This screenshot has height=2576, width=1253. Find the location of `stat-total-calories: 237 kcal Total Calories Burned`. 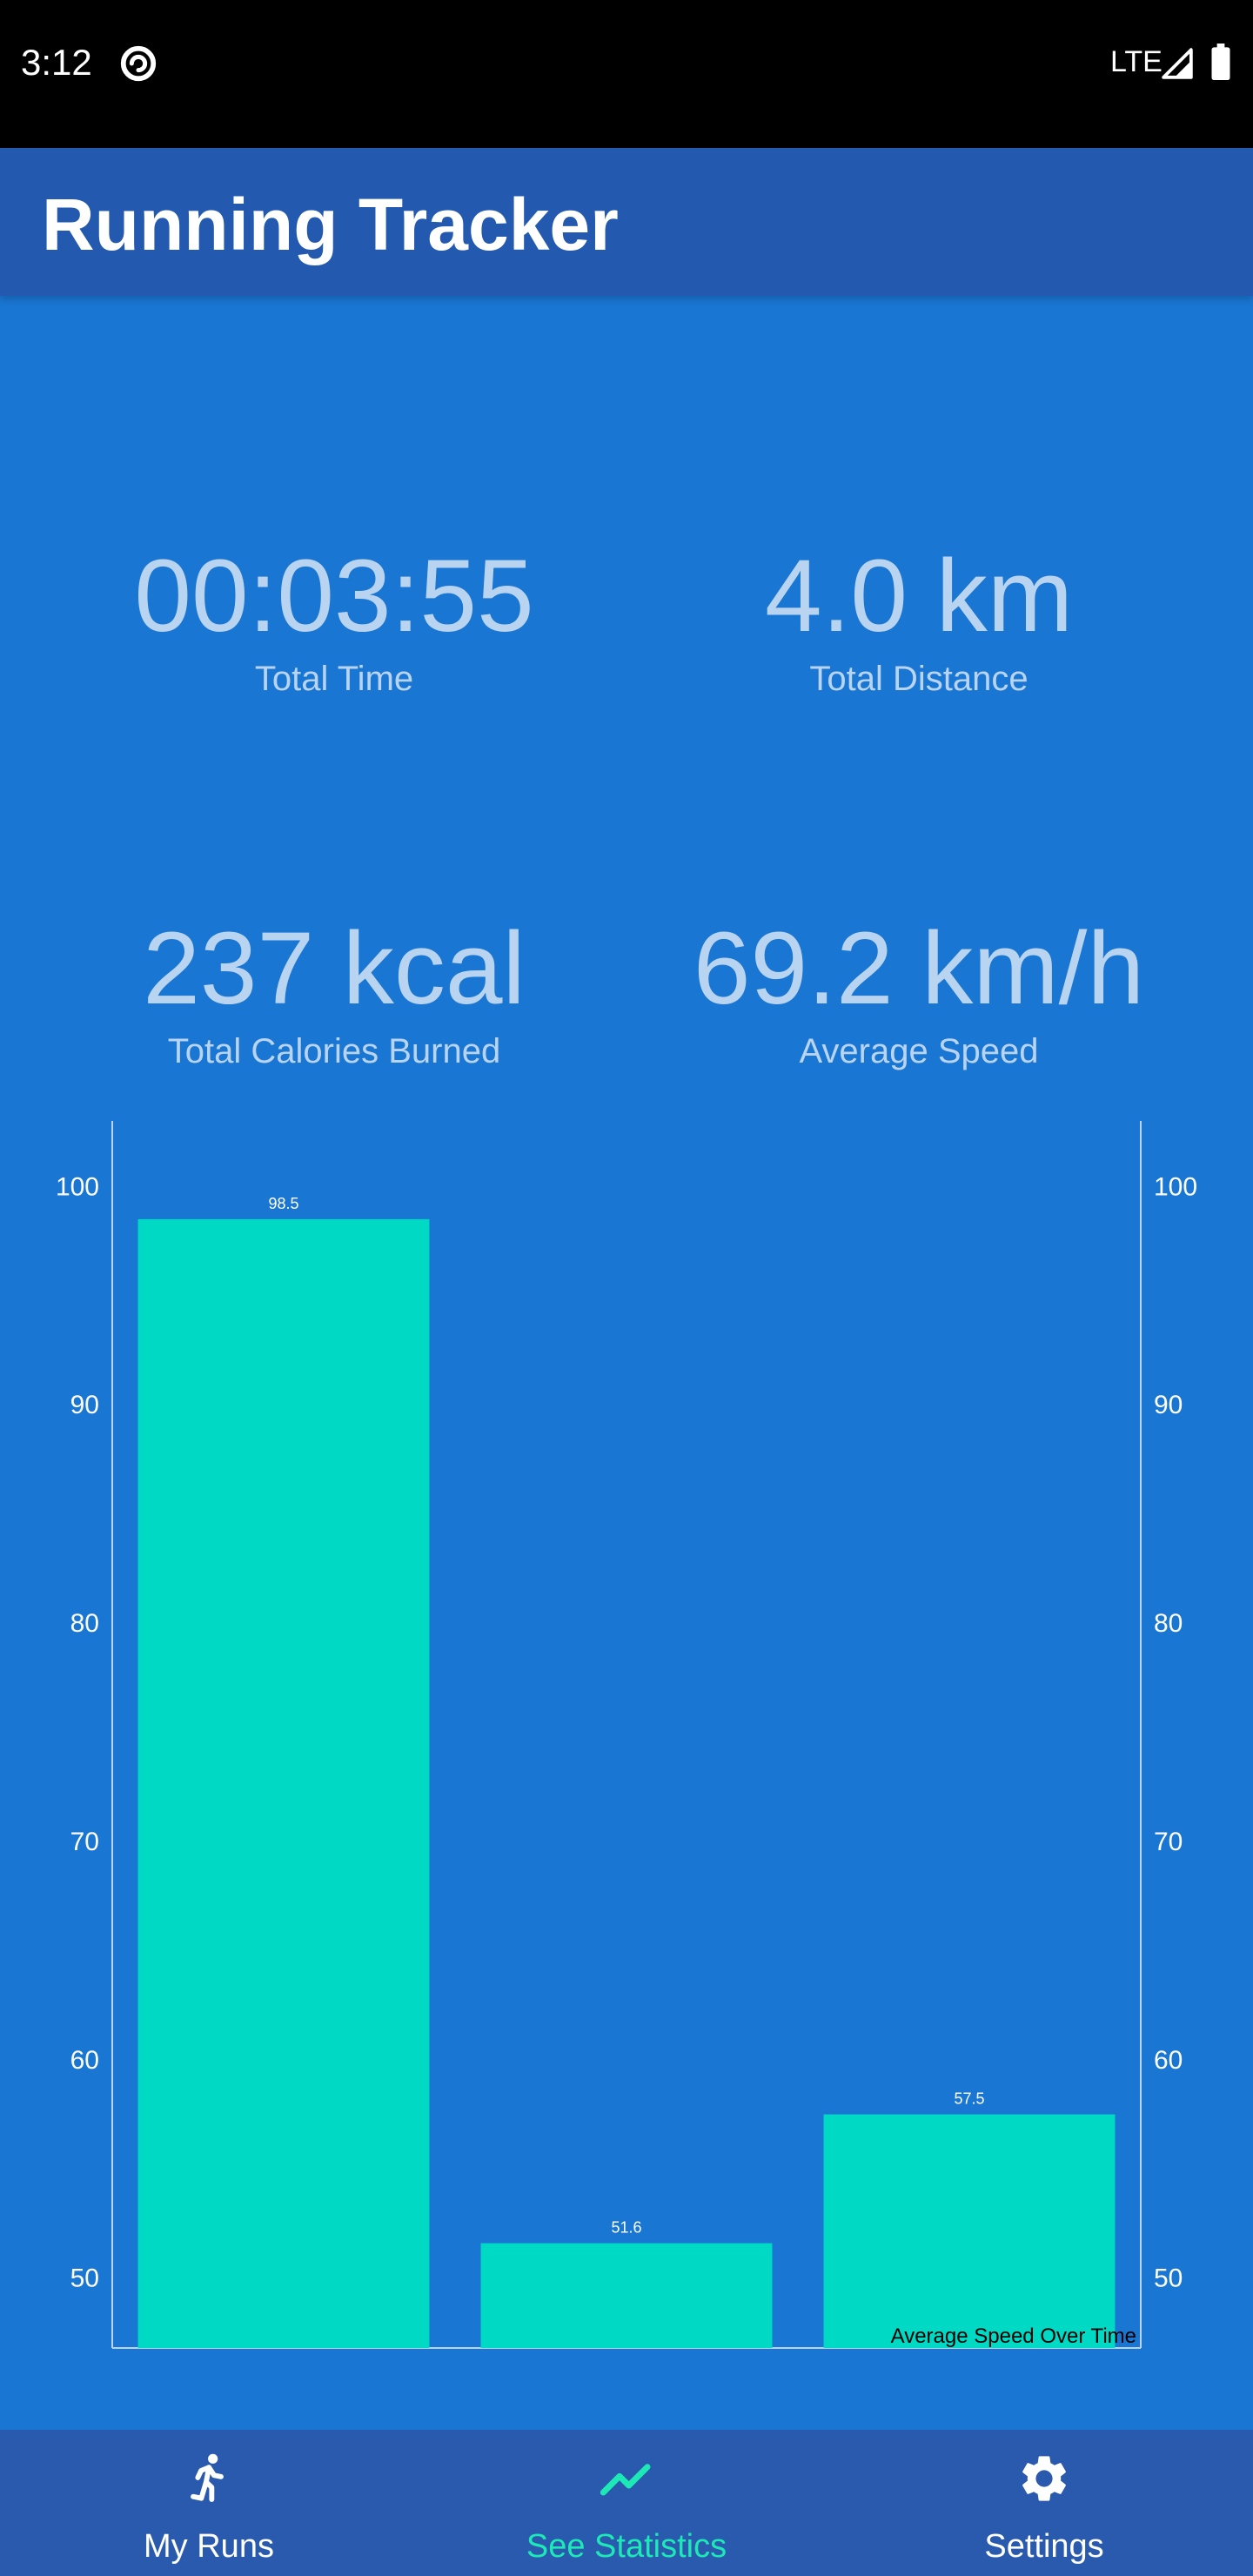

stat-total-calories: 237 kcal Total Calories Burned is located at coordinates (334, 990).